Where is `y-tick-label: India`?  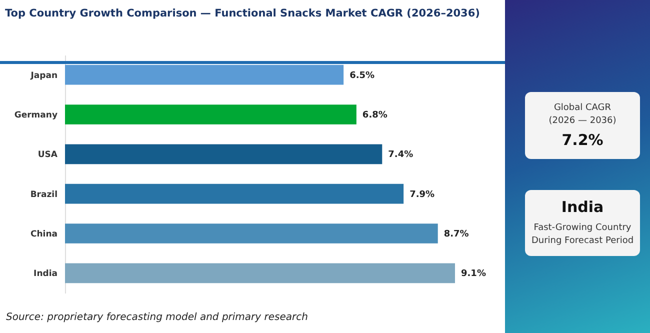
y-tick-label: India is located at coordinates (46, 274).